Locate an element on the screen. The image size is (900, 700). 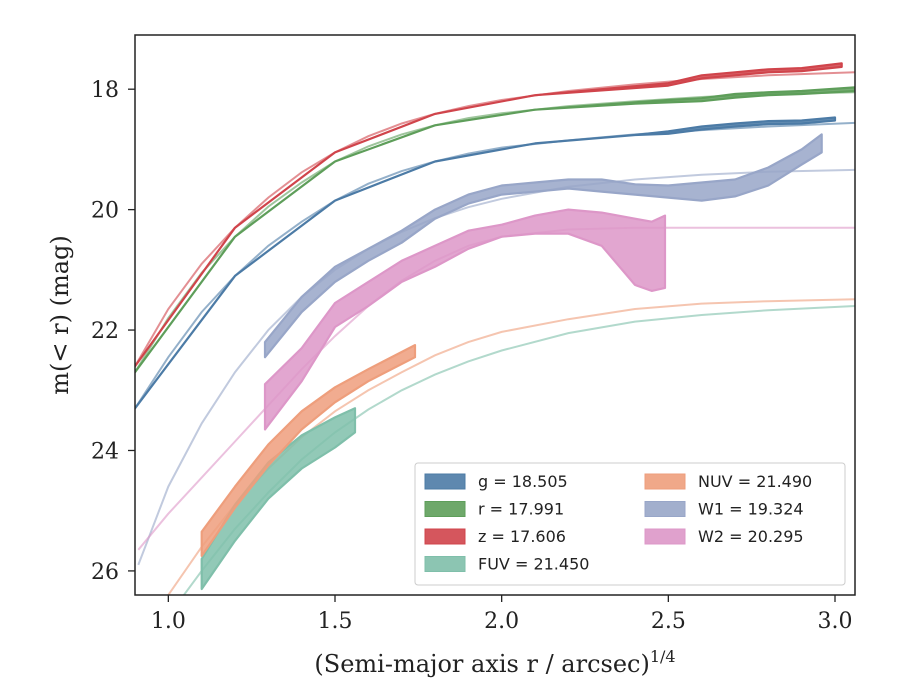
y-tick-label: 24 is located at coordinates (105, 451).